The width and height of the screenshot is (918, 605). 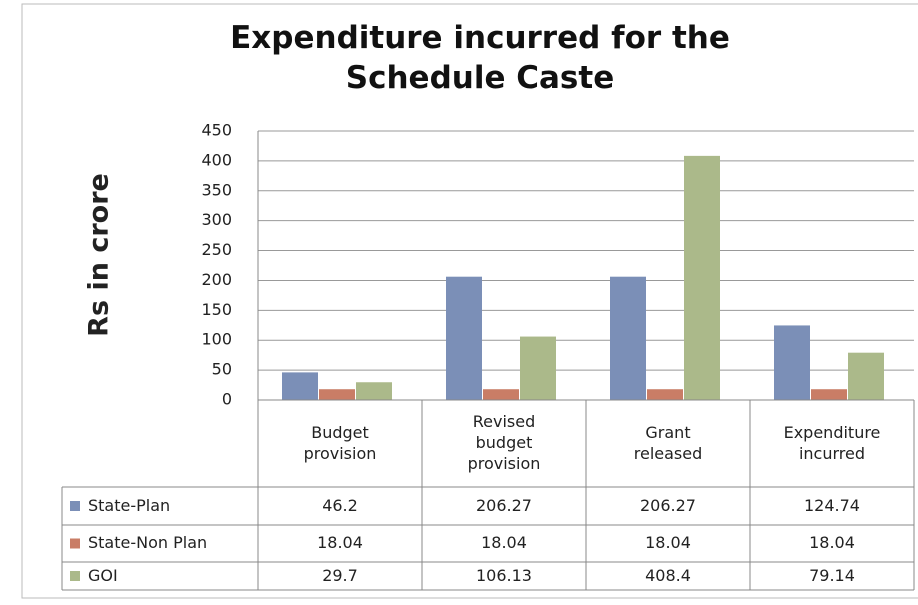 I want to click on y-tick-label: 300, so click(x=216, y=219).